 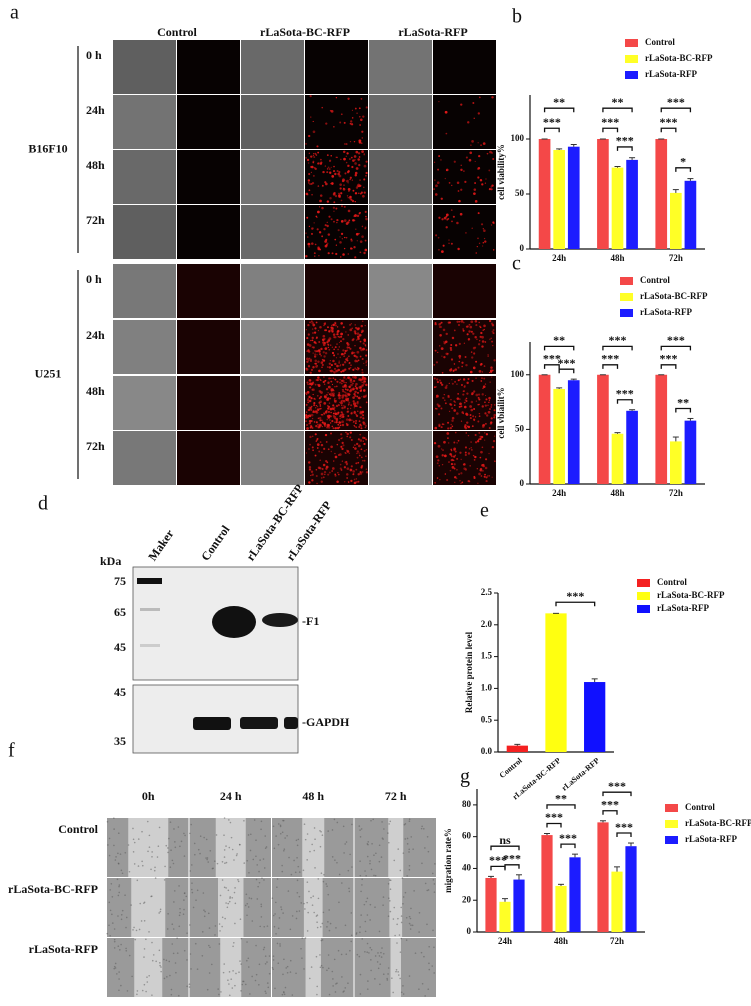 I want to click on x-tick-label: 24h, so click(x=505, y=941).